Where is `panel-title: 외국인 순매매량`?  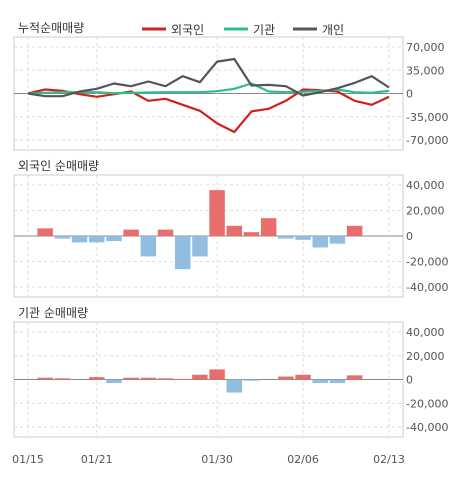
panel-title: 외국인 순매매량 is located at coordinates (58, 166).